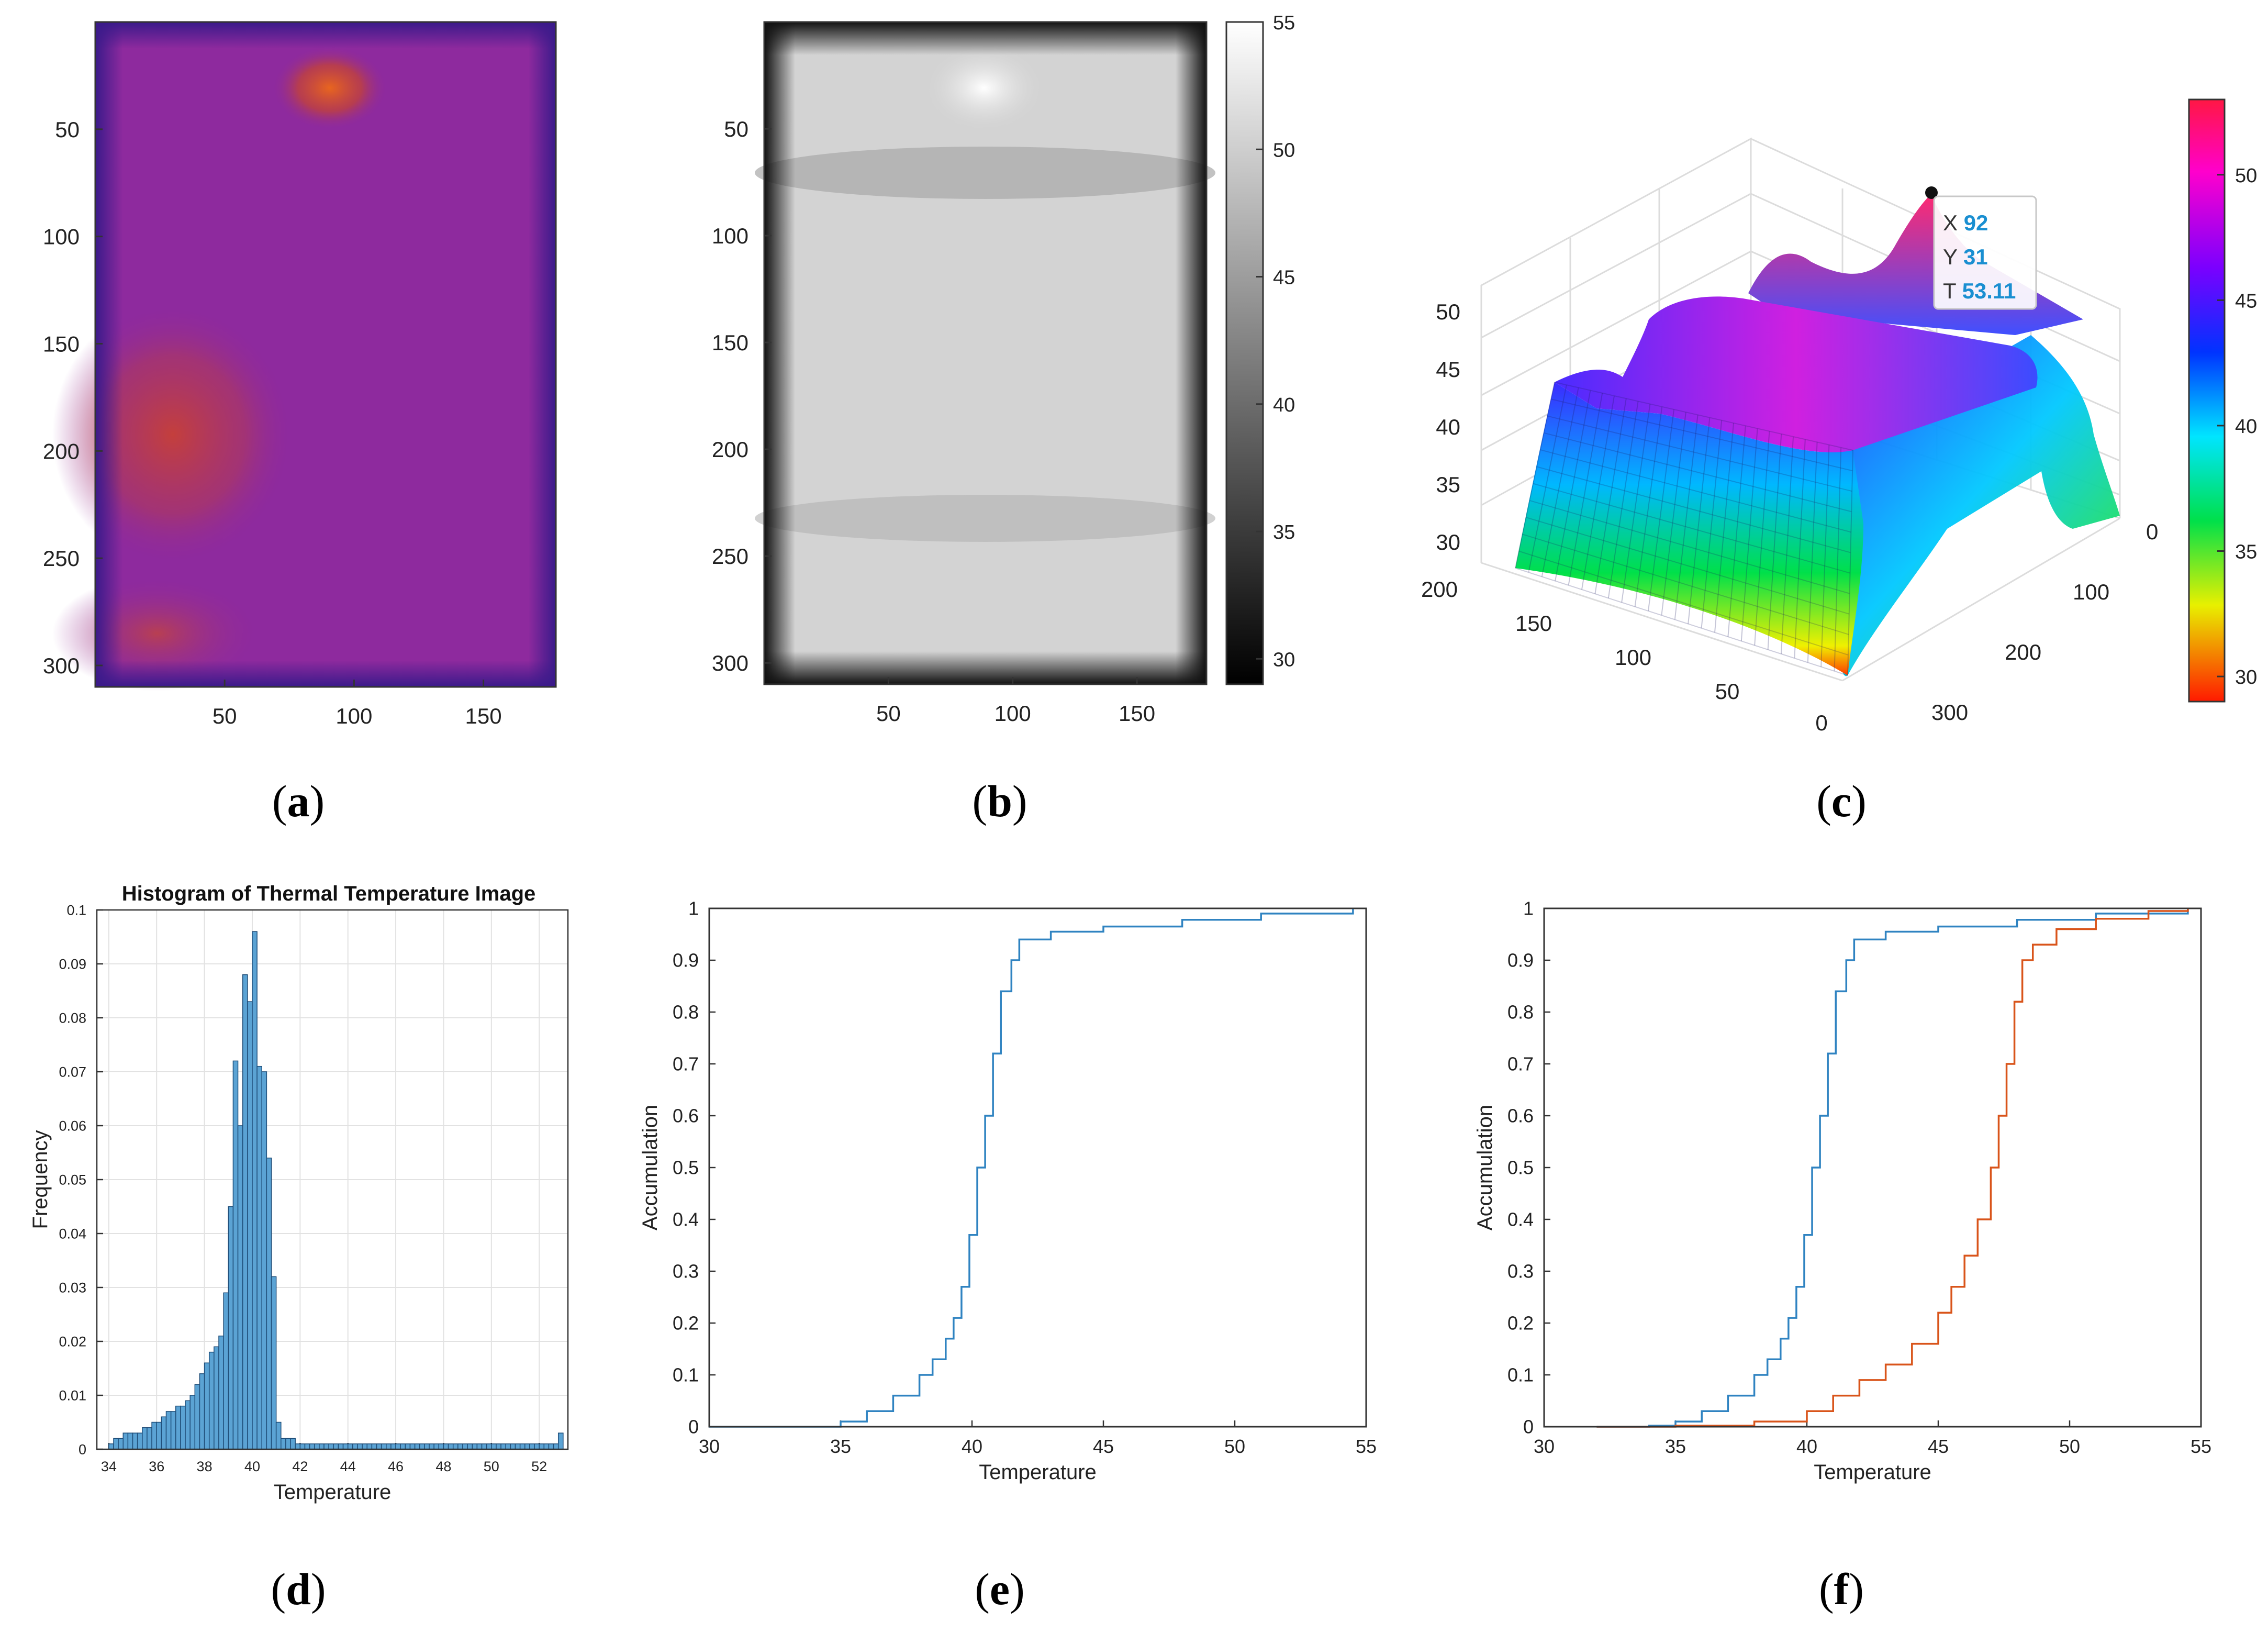  I want to click on y-tick-label: 0.07, so click(72, 1072).